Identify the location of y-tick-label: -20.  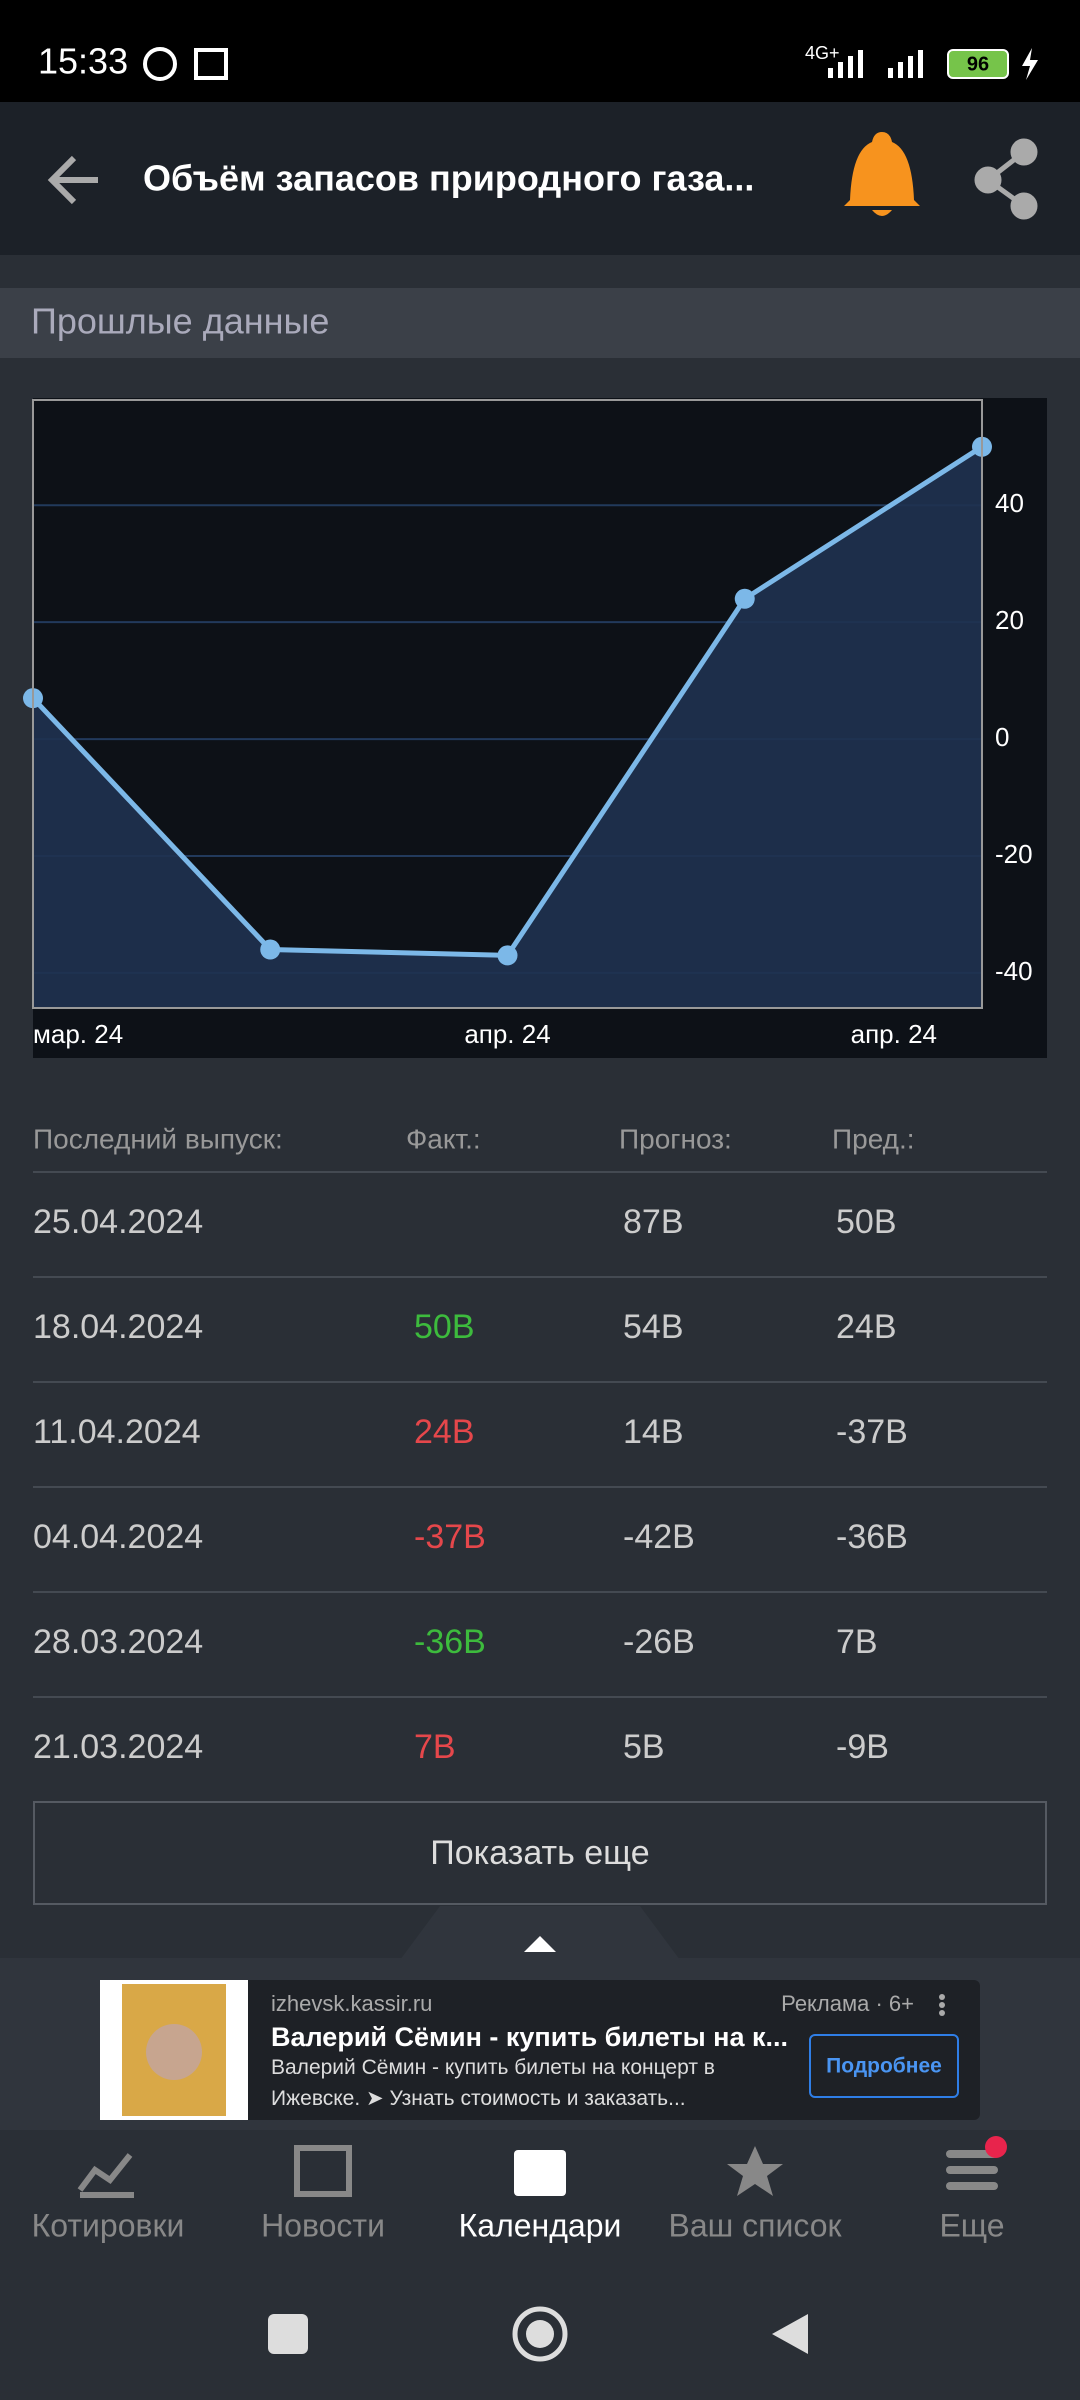
(1014, 854).